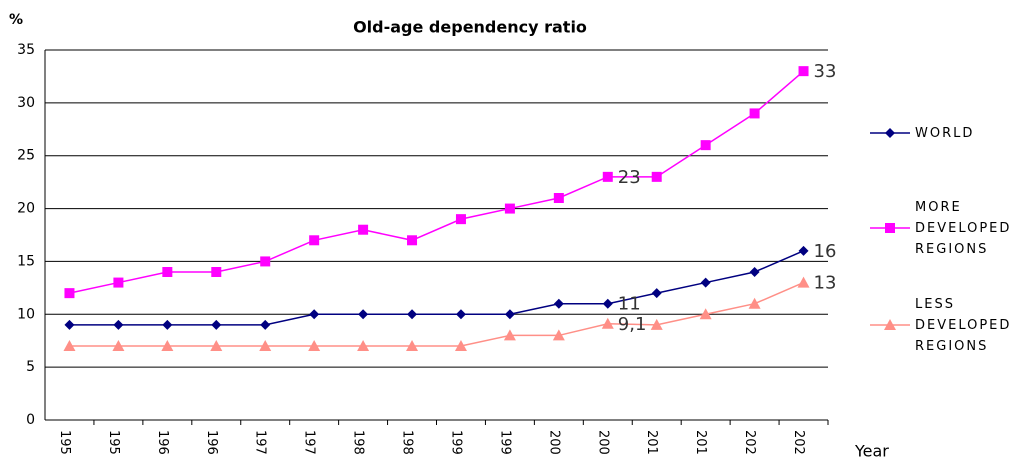 Image resolution: width=1024 pixels, height=462 pixels. Describe the element at coordinates (26, 261) in the screenshot. I see `y-tick-label: 15` at that location.